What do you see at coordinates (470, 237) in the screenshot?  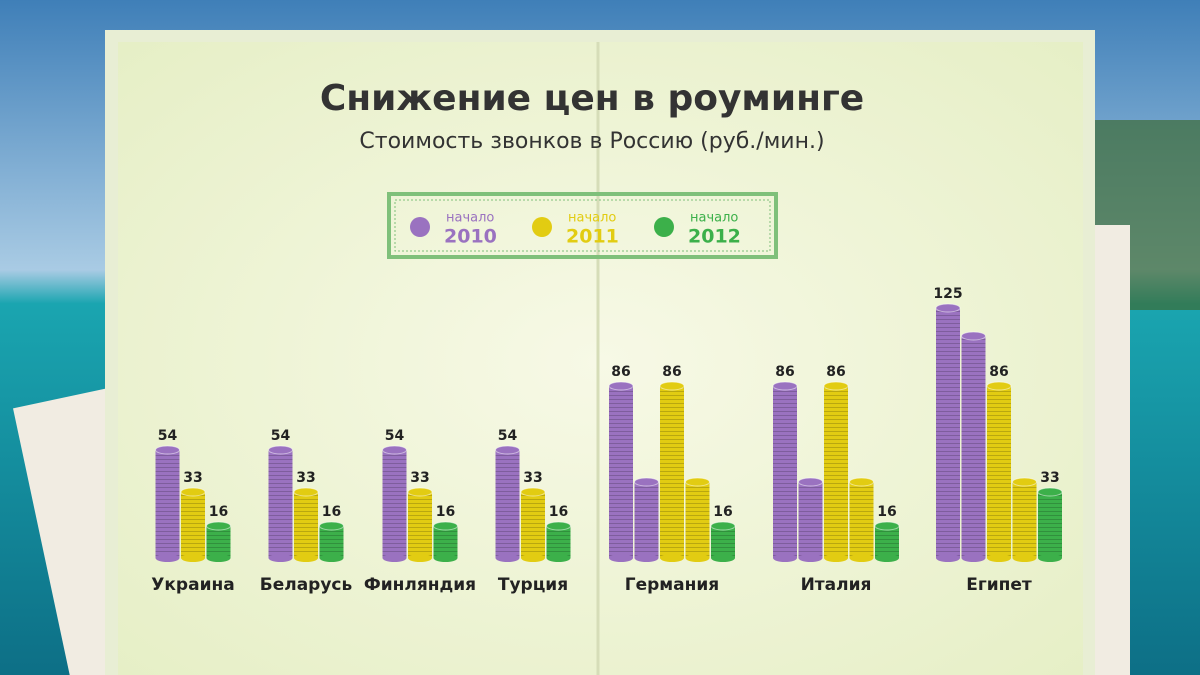 I see `legend-label: 2010` at bounding box center [470, 237].